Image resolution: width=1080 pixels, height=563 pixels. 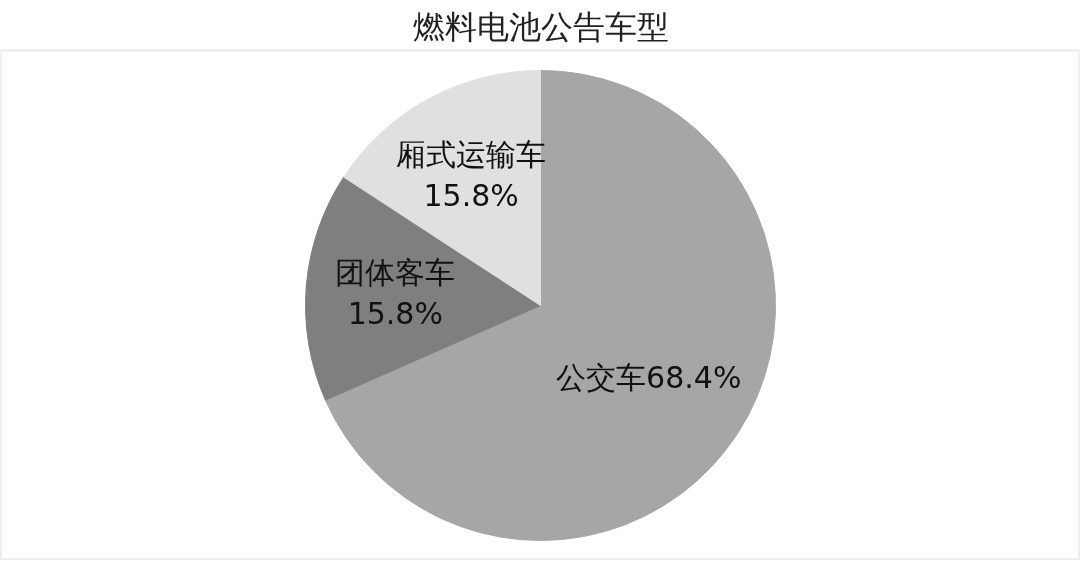 What do you see at coordinates (540, 26) in the screenshot?
I see `chart-title: 燃料电池公告车型` at bounding box center [540, 26].